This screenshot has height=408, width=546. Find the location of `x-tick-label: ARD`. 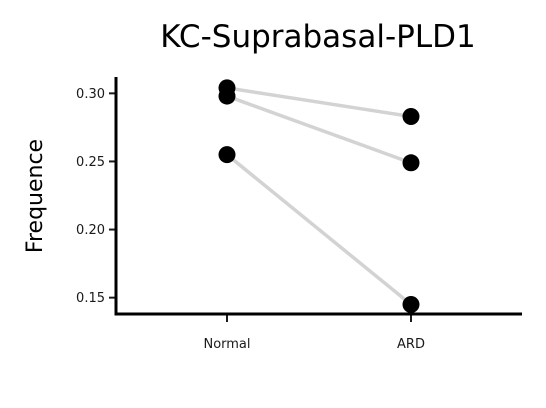

x-tick-label: ARD is located at coordinates (411, 344).